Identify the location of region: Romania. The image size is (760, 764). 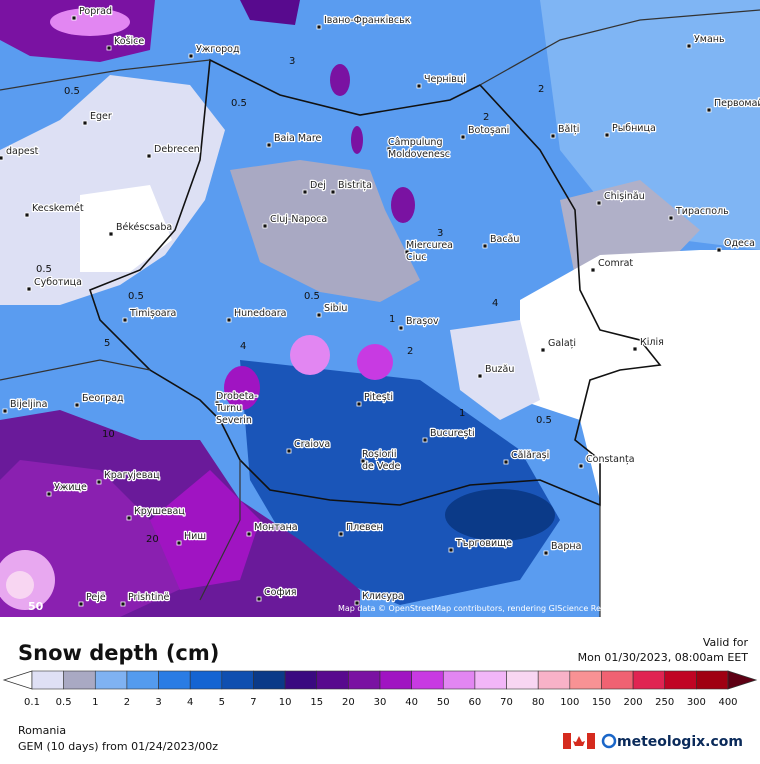
(42, 730).